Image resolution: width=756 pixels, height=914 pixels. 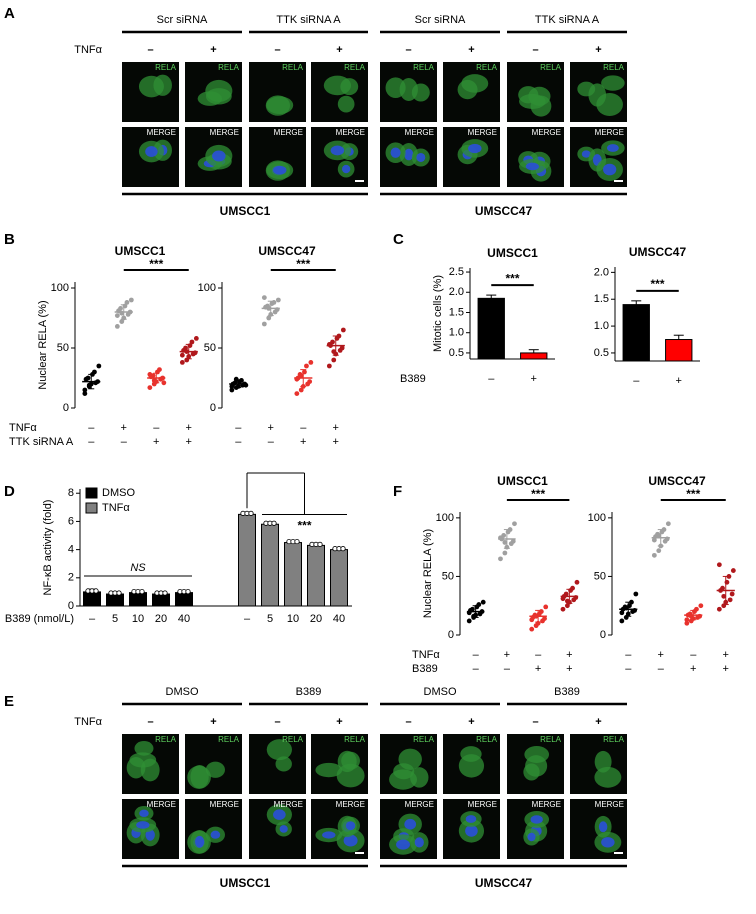 I want to click on panel-letter: F, so click(x=397, y=491).